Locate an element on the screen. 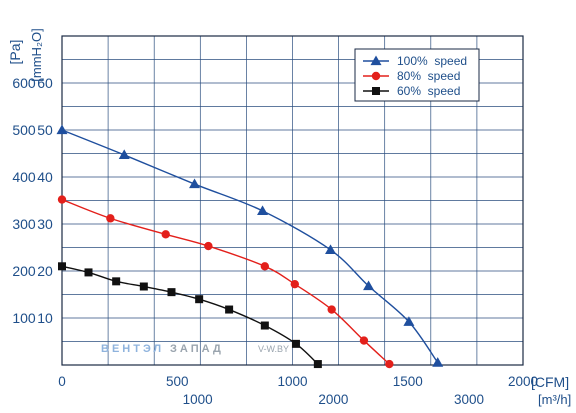 This screenshot has width=576, height=413. legend-label: 80% speed is located at coordinates (428, 76).